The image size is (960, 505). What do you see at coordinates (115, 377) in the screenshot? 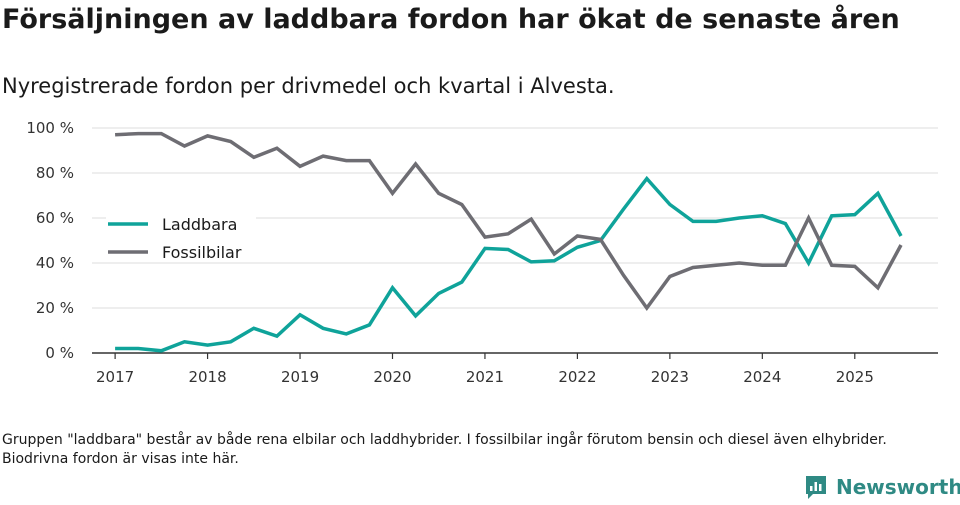
I see `x-tick-label-2017: 2017` at bounding box center [115, 377].